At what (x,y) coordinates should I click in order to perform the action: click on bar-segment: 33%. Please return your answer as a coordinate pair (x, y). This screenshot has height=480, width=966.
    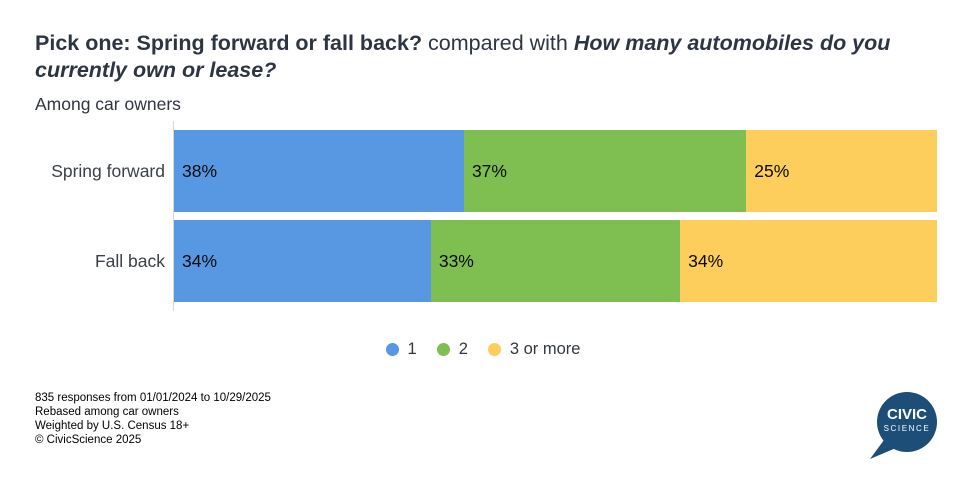
    Looking at the image, I should click on (555, 261).